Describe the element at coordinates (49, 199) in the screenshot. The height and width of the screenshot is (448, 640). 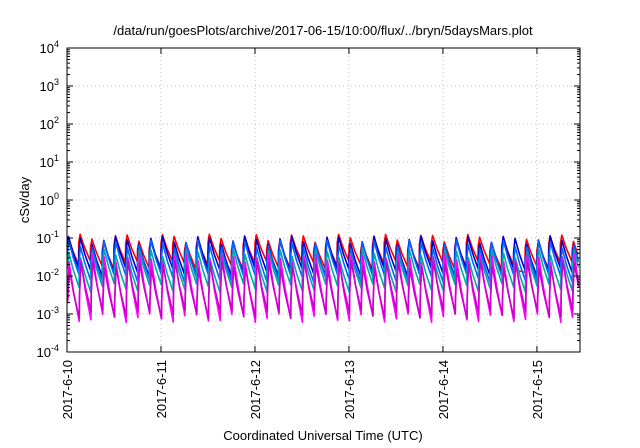
I see `y-tick-label: 10⁰` at that location.